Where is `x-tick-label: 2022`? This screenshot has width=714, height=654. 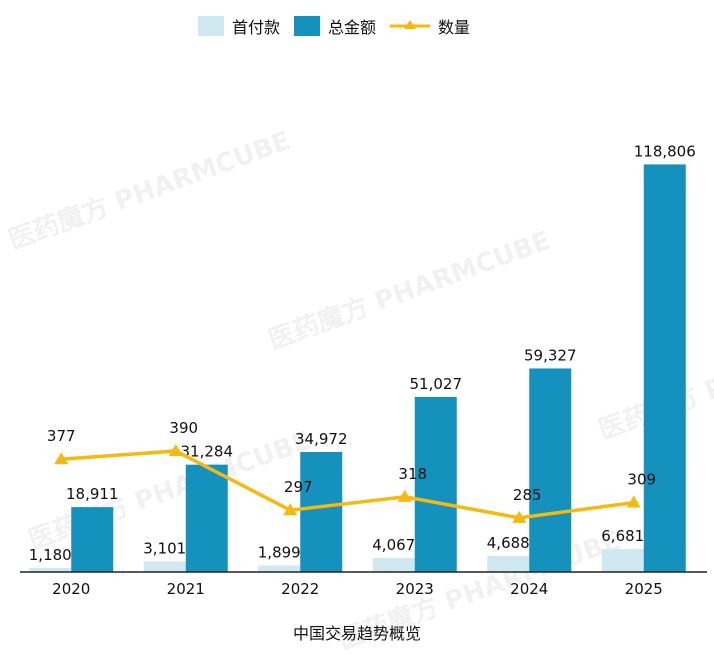 x-tick-label: 2022 is located at coordinates (300, 589).